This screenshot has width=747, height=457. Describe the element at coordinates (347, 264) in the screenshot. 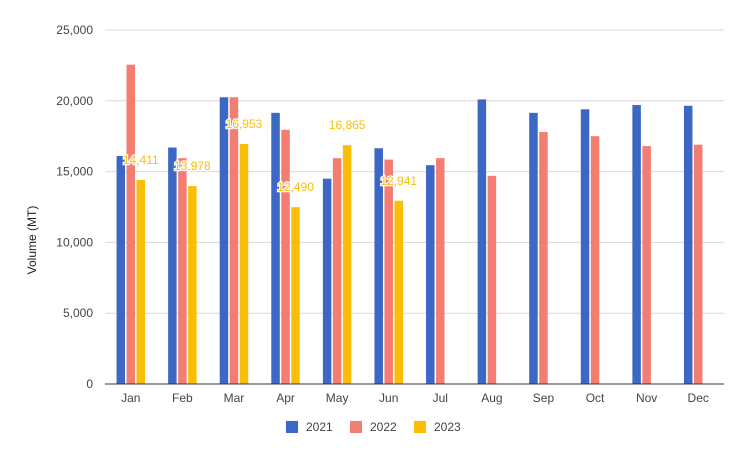

I see `bar-2023-may` at that location.